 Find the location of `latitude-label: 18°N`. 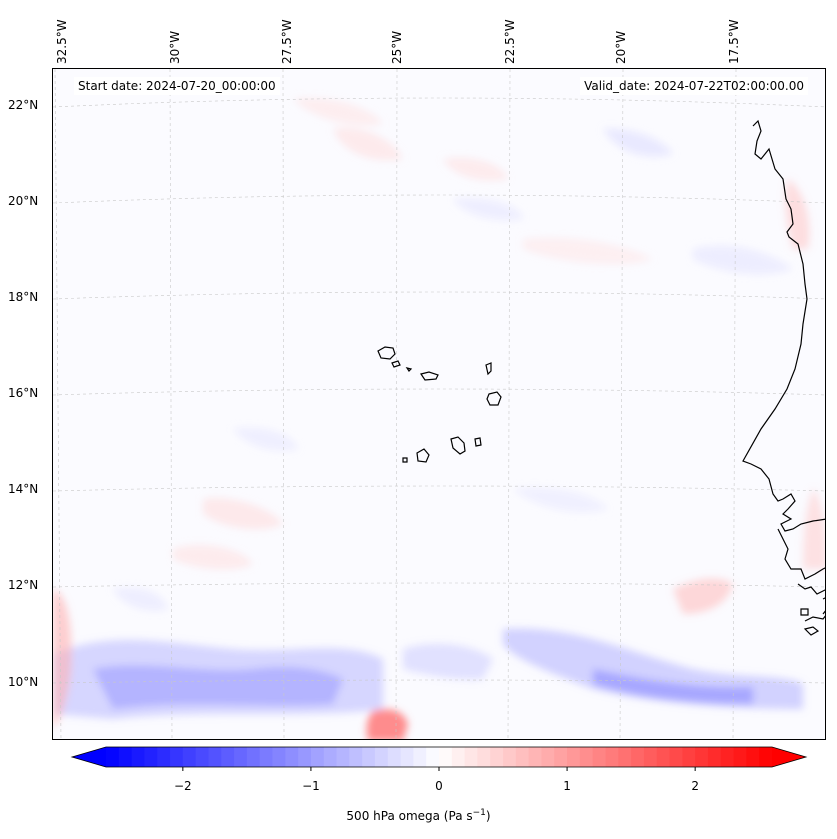

latitude-label: 18°N is located at coordinates (23, 297).